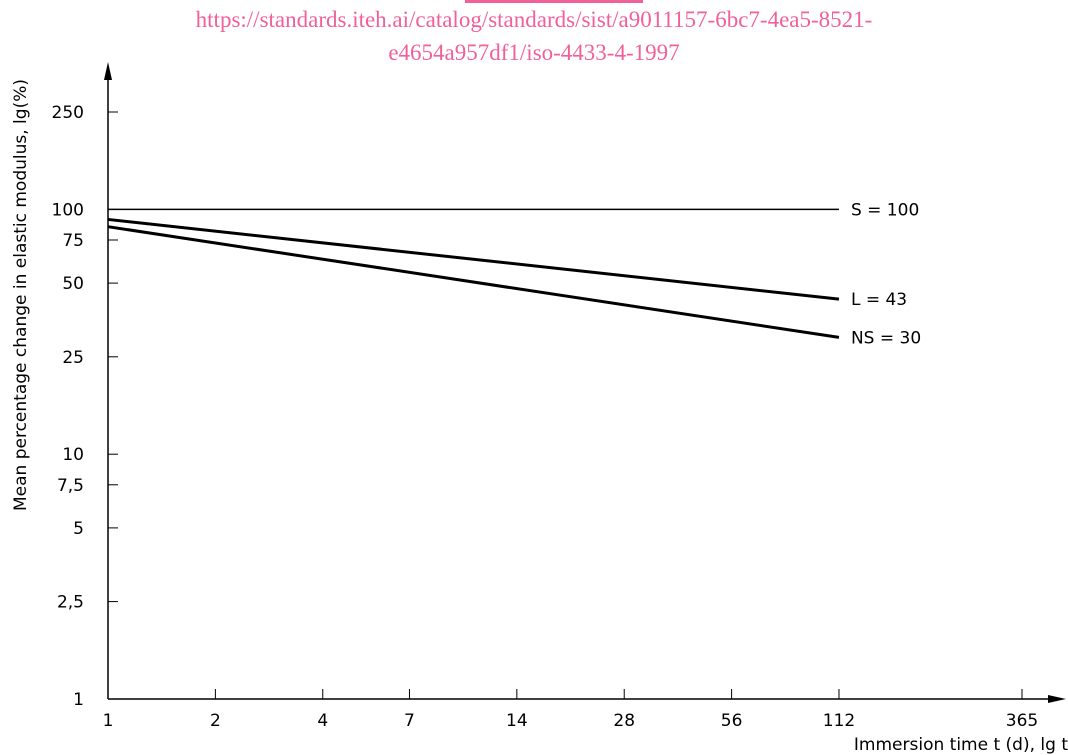 Image resolution: width=1068 pixels, height=755 pixels. I want to click on x-tick-label: 7, so click(409, 721).